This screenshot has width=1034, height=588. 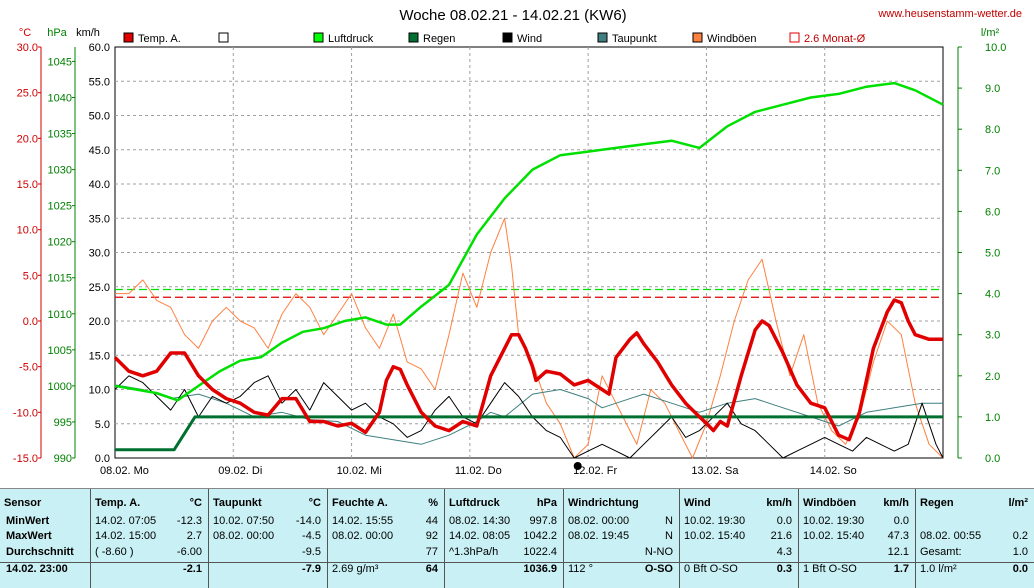 I want to click on temp-tick-label: 30.0, so click(x=27, y=48).